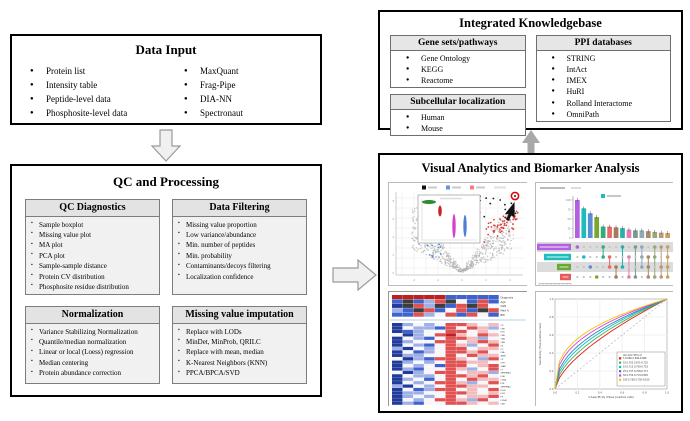 This screenshot has width=690, height=421. I want to click on data-input-item: Spectronaut, so click(243, 113).